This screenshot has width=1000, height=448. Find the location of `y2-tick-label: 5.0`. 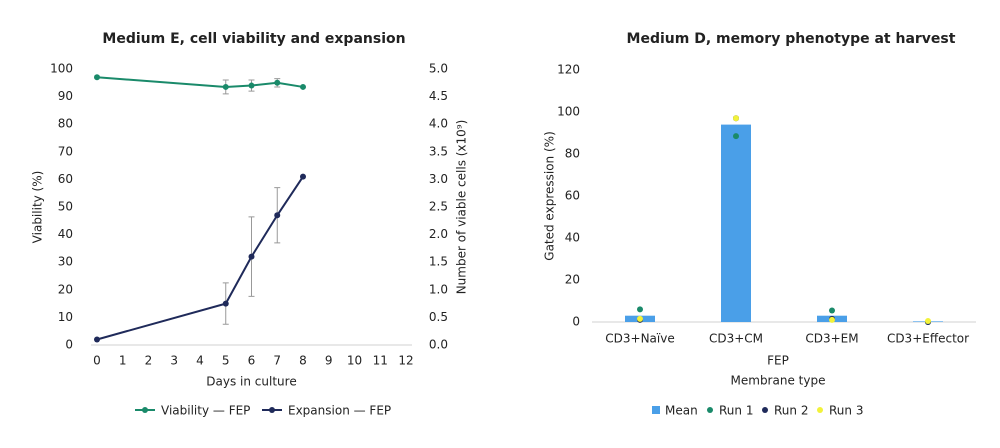

y2-tick-label: 5.0 is located at coordinates (438, 69).